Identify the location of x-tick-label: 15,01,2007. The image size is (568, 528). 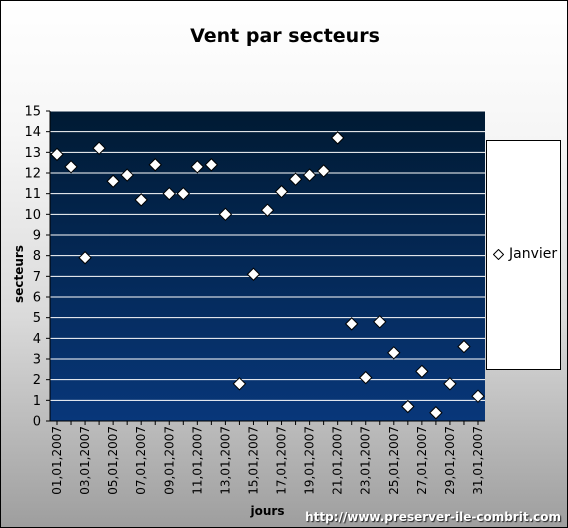
(253, 460).